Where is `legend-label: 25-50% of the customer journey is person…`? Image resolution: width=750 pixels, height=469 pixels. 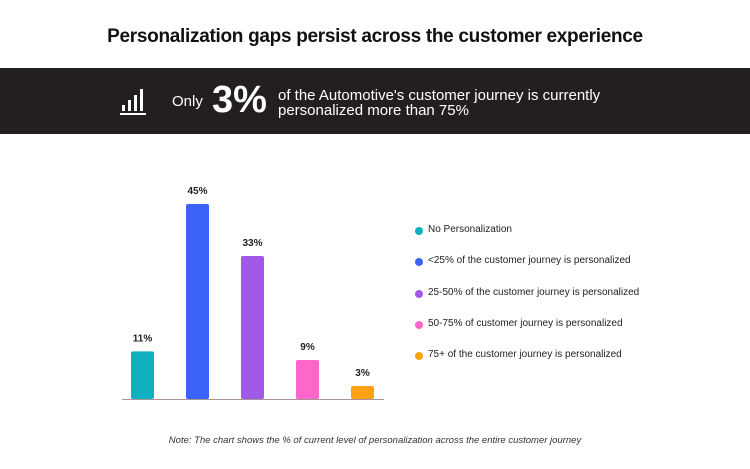
legend-label: 25-50% of the customer journey is person… is located at coordinates (534, 292).